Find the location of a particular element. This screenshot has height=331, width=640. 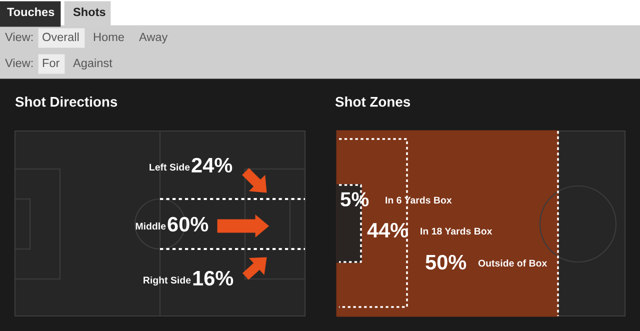

text: Shot Directions is located at coordinates (66, 101).